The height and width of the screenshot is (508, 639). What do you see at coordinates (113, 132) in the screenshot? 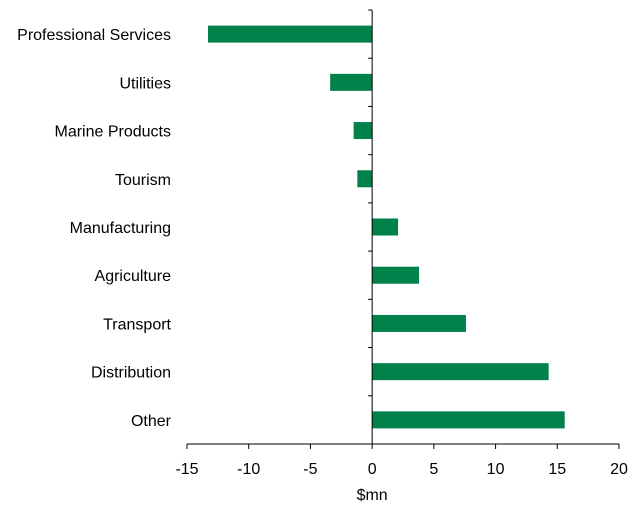
I see `category-label: Marine Products` at bounding box center [113, 132].